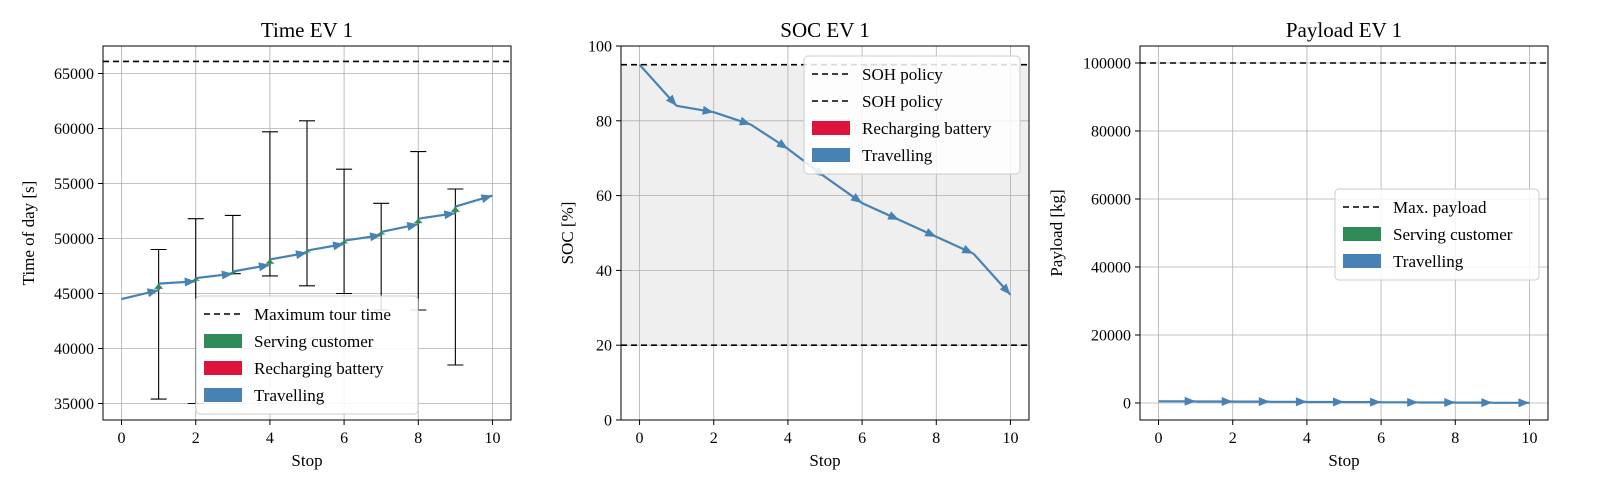 This screenshot has width=1600, height=500. What do you see at coordinates (307, 30) in the screenshot?
I see `chart-title: Time EV 1` at bounding box center [307, 30].